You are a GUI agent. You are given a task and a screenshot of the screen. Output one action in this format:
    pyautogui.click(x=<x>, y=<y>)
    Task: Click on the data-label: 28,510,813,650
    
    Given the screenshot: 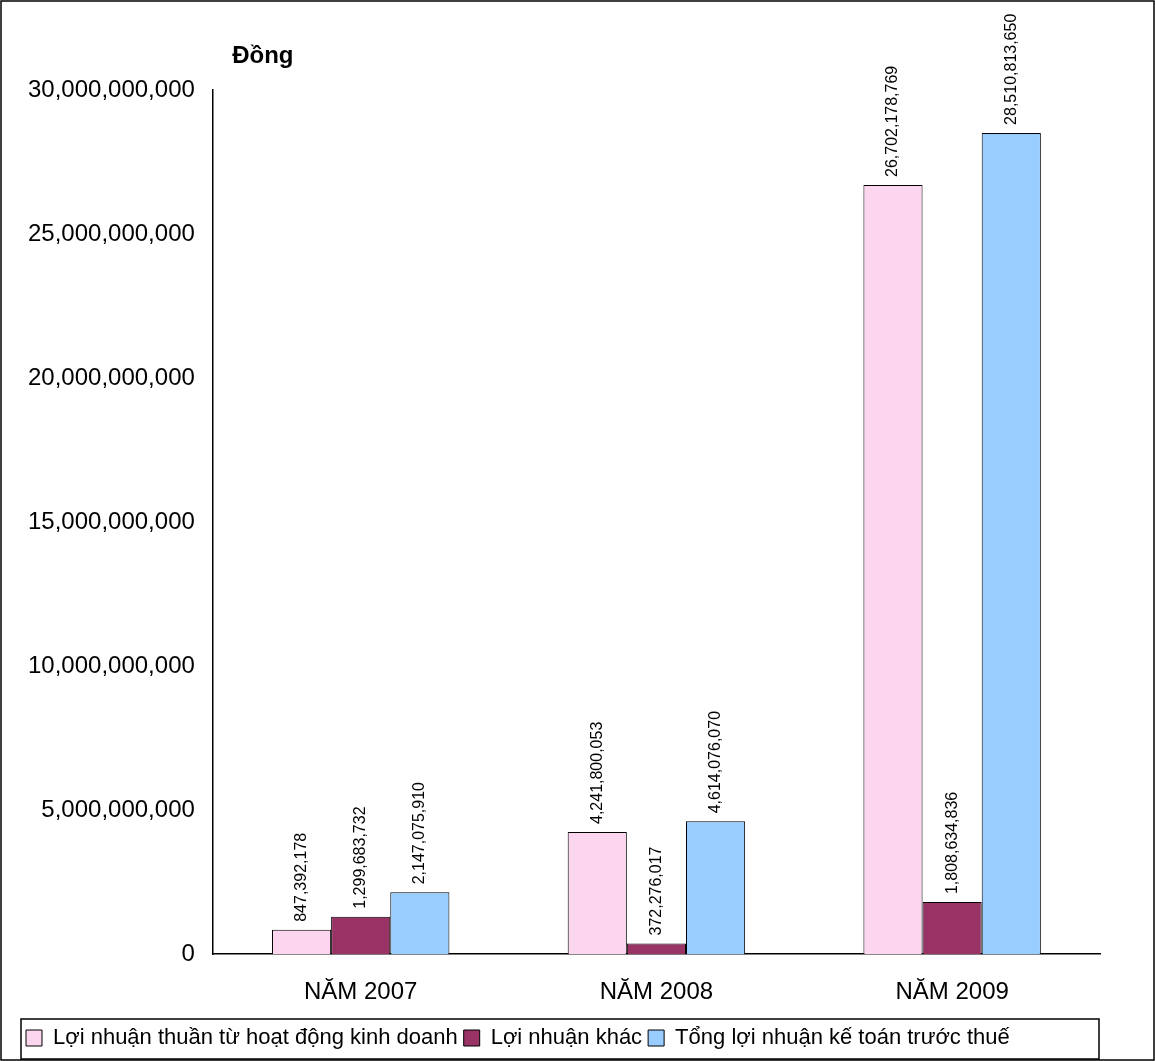 What is the action you would take?
    pyautogui.click(x=1010, y=69)
    